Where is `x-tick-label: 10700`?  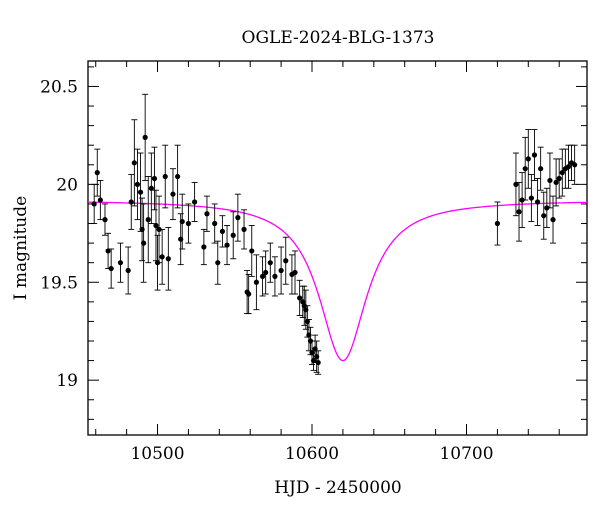
x-tick-label: 10700 is located at coordinates (466, 454).